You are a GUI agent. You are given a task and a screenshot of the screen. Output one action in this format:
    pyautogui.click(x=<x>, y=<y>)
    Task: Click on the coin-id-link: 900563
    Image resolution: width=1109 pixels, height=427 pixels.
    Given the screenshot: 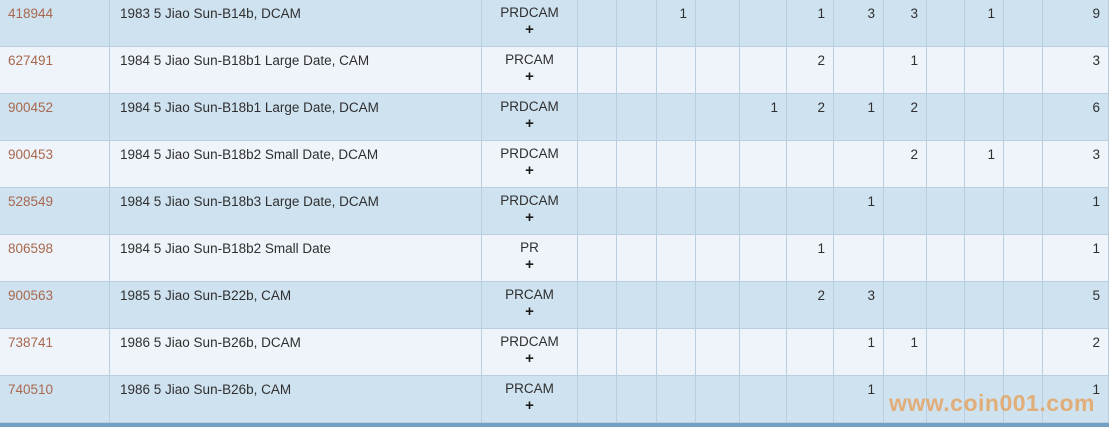 What is the action you would take?
    pyautogui.click(x=55, y=305)
    